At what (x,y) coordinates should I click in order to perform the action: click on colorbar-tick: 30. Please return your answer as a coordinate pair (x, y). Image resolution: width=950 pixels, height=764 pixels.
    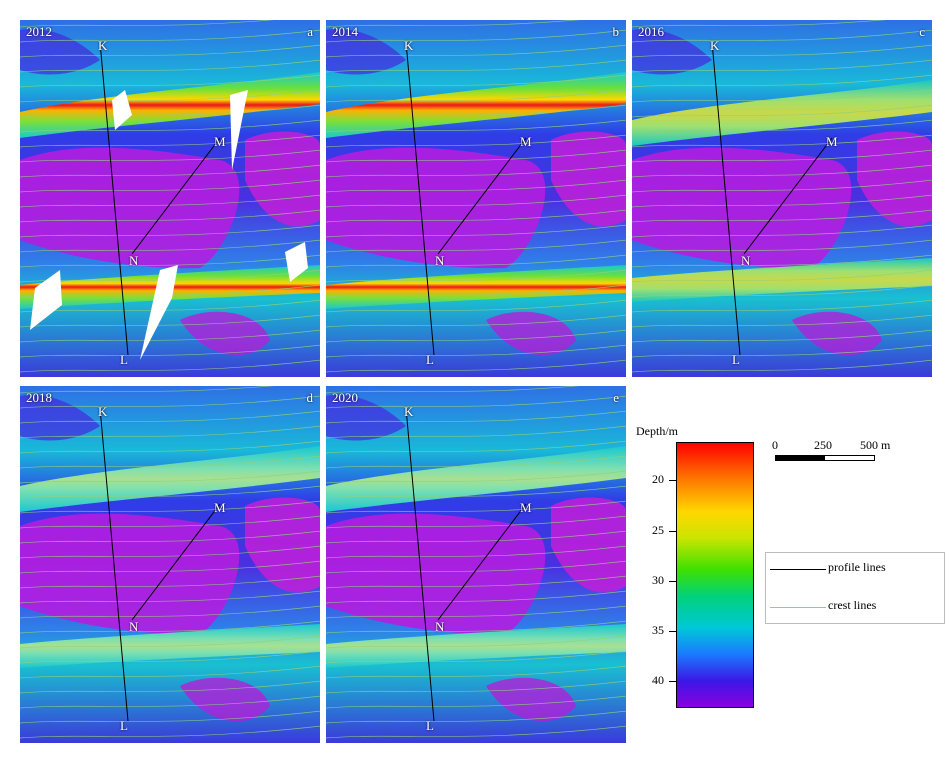
    Looking at the image, I should click on (658, 580).